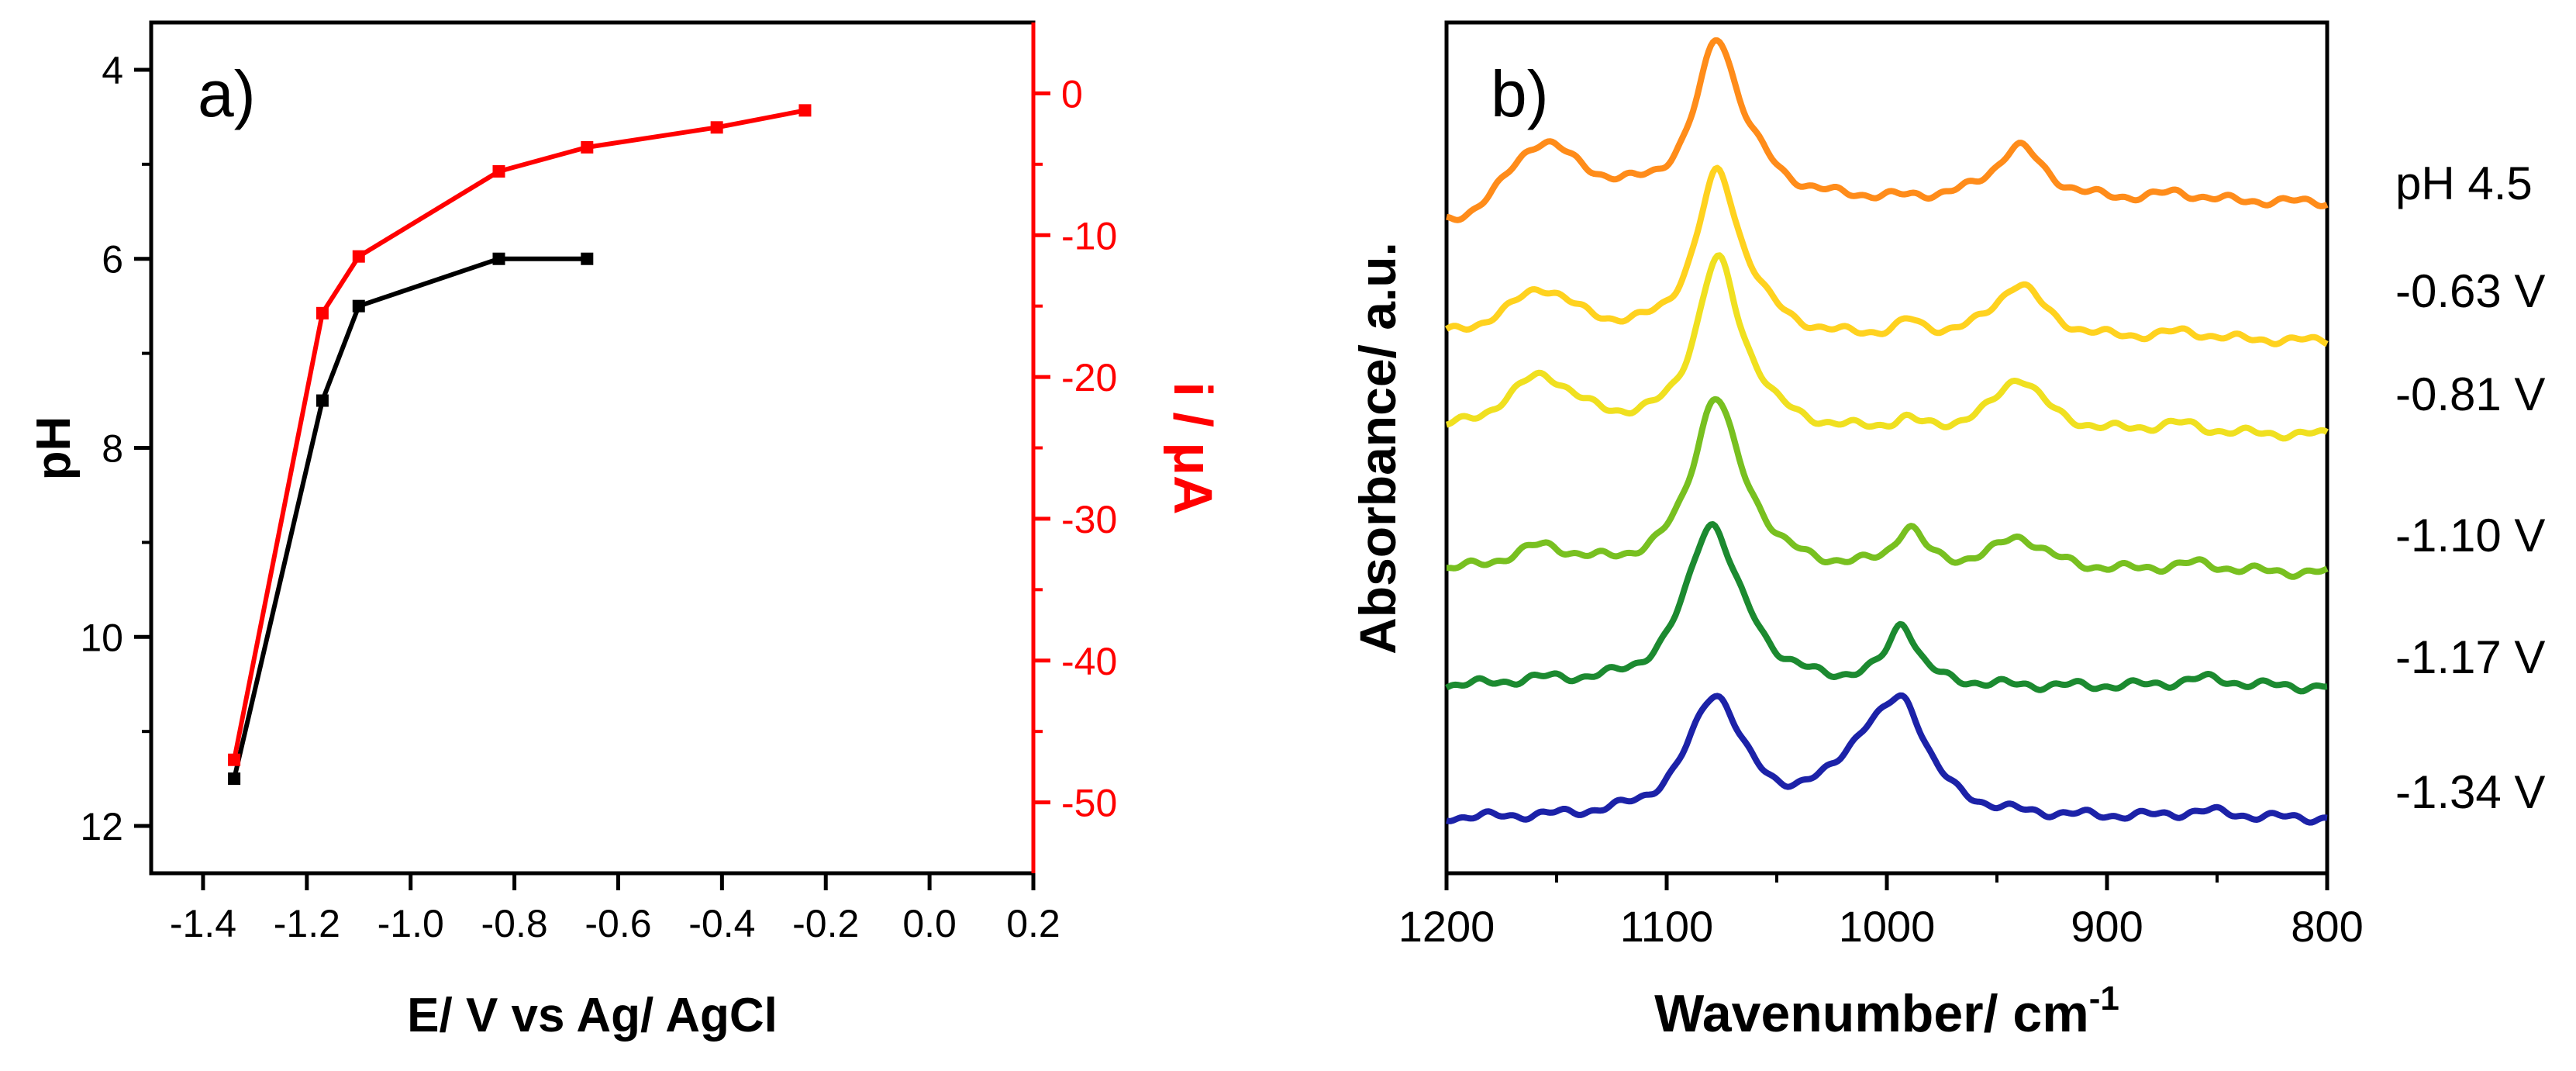  I want to click on a-x-tick-label: -0.8, so click(514, 923).